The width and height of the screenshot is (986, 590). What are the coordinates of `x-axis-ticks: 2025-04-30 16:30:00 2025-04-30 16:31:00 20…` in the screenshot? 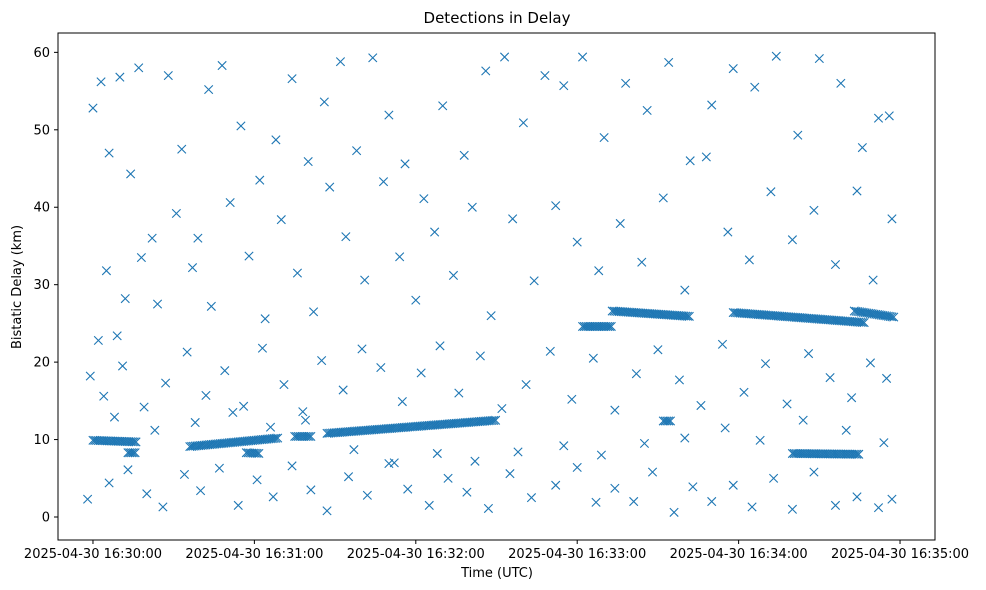 It's located at (496, 551).